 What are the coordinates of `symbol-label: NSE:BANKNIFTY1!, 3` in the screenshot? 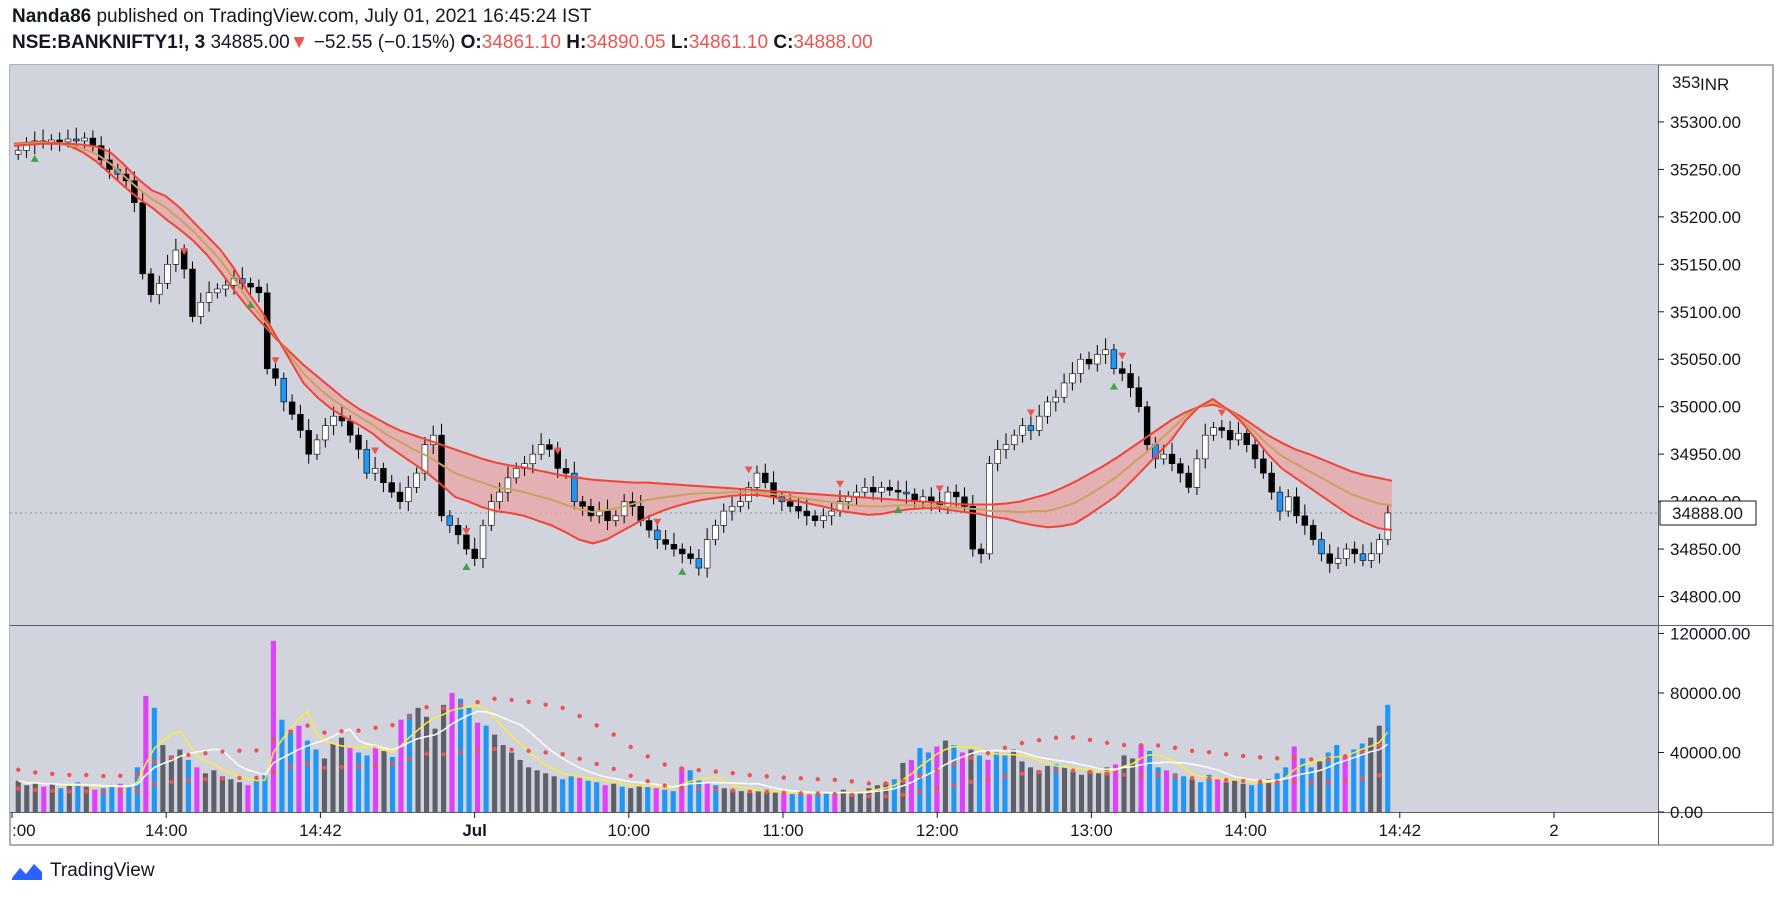 It's located at (109, 42).